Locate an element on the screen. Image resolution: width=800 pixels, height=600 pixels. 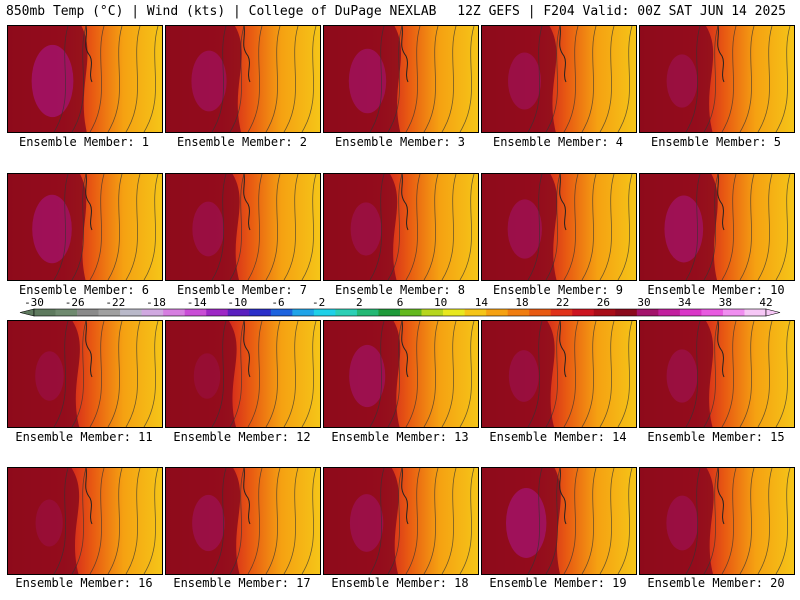
ensemble-member-label: Ensemble Member: 14 is located at coordinates (558, 437).